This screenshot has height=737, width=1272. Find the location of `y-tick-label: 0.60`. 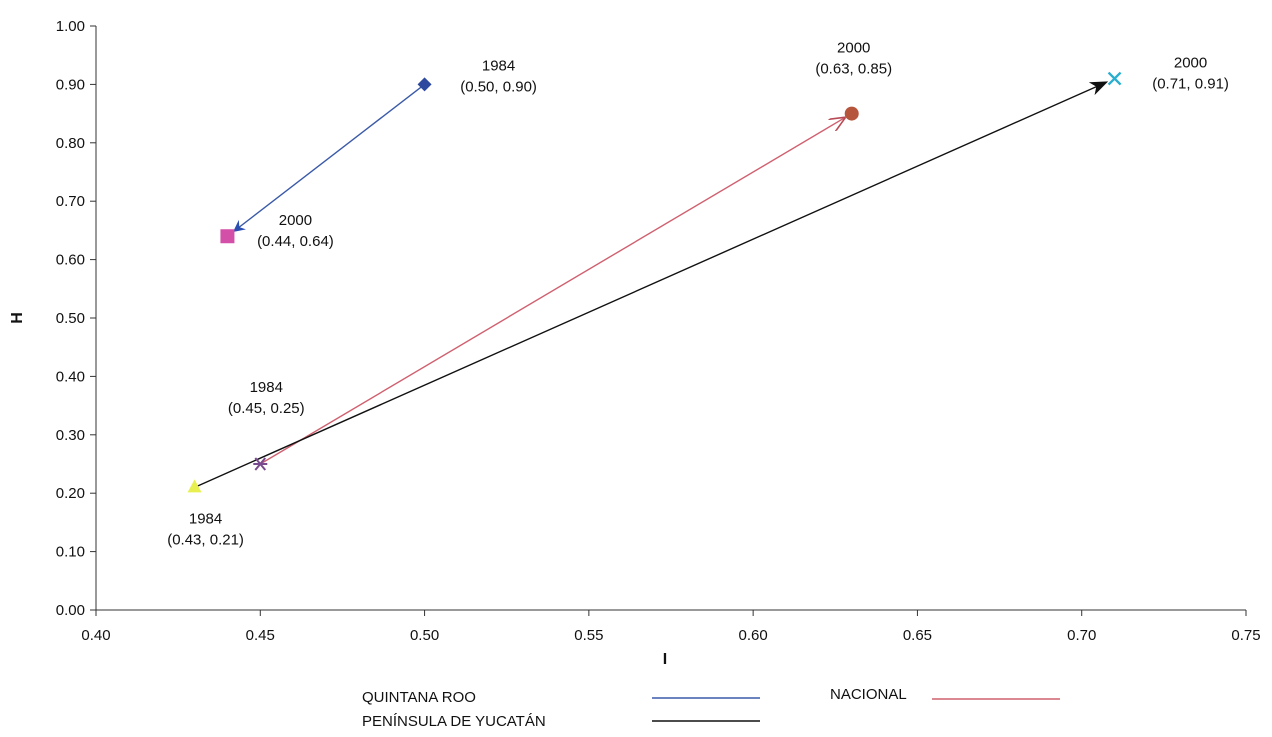

y-tick-label: 0.60 is located at coordinates (70, 260).